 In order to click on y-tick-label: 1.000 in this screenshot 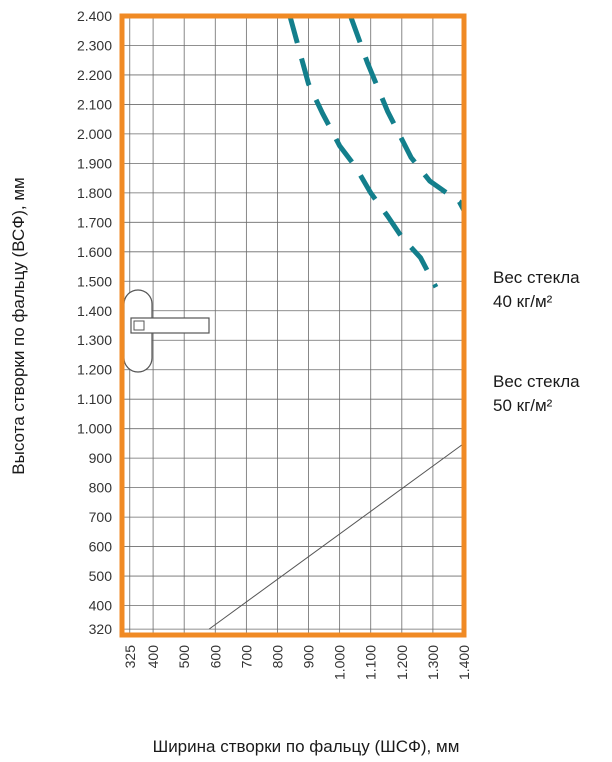, I will do `click(94, 429)`.